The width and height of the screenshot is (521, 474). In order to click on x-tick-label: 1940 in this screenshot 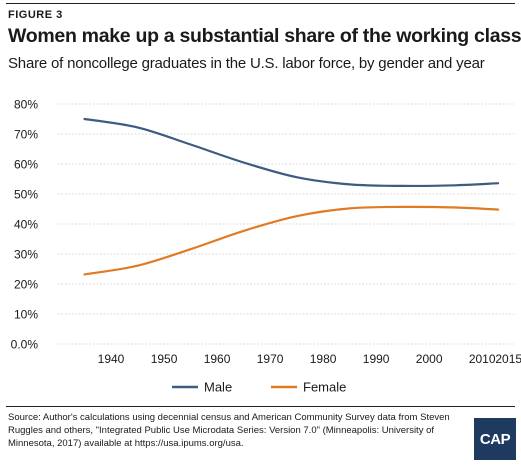, I will do `click(111, 359)`.